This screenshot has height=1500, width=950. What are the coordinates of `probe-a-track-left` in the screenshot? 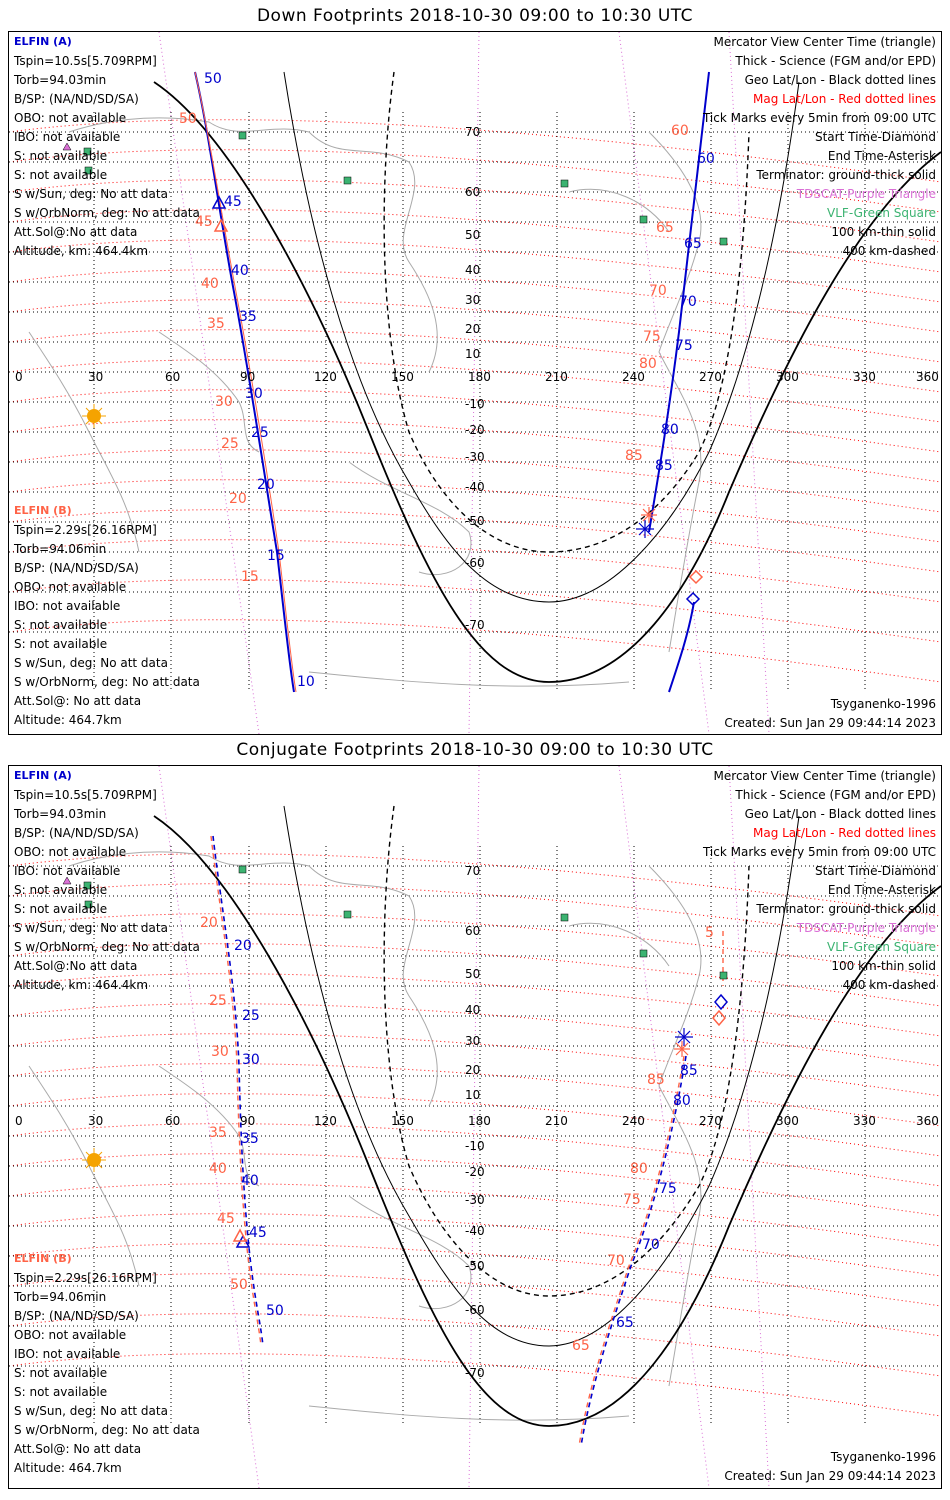 It's located at (238, 1091).